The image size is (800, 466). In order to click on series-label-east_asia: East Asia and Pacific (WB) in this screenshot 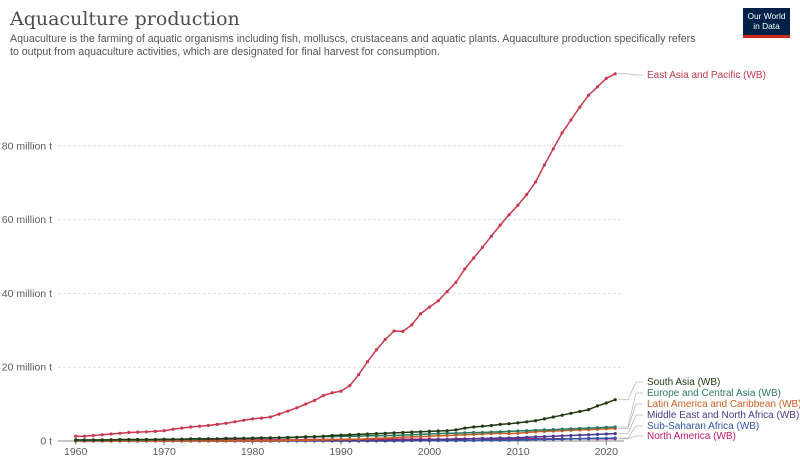, I will do `click(706, 75)`.